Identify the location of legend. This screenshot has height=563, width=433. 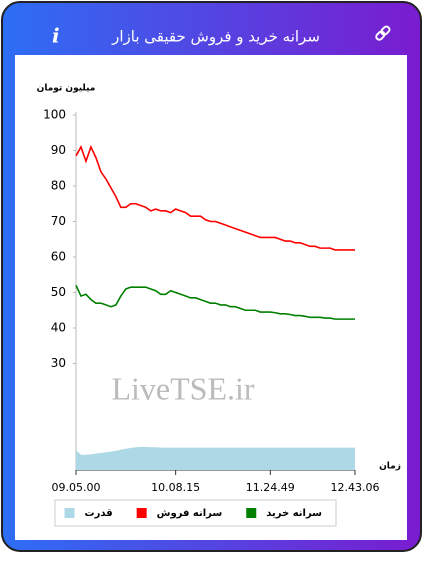
(195, 513).